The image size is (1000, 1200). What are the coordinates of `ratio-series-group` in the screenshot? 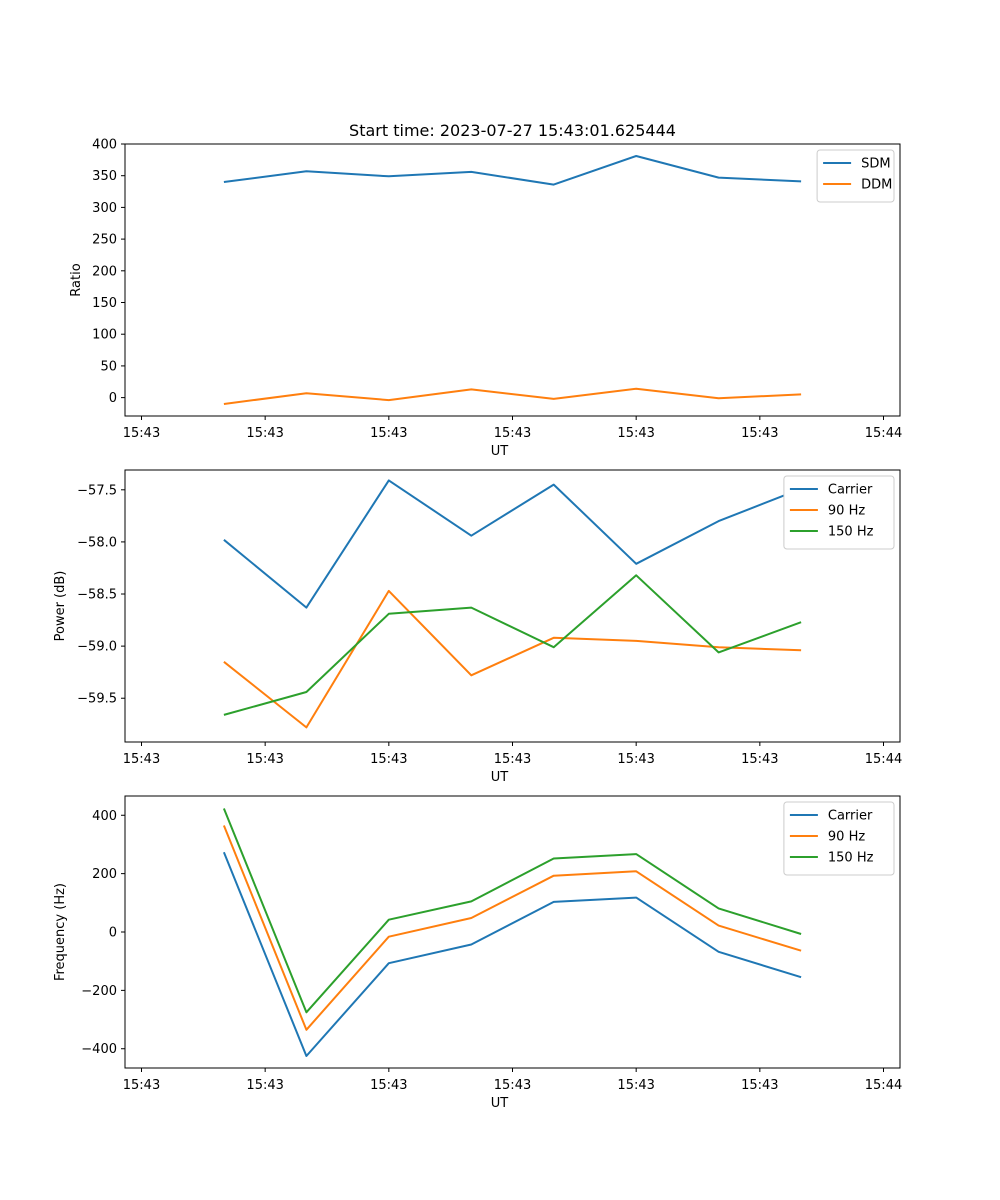 It's located at (512, 280).